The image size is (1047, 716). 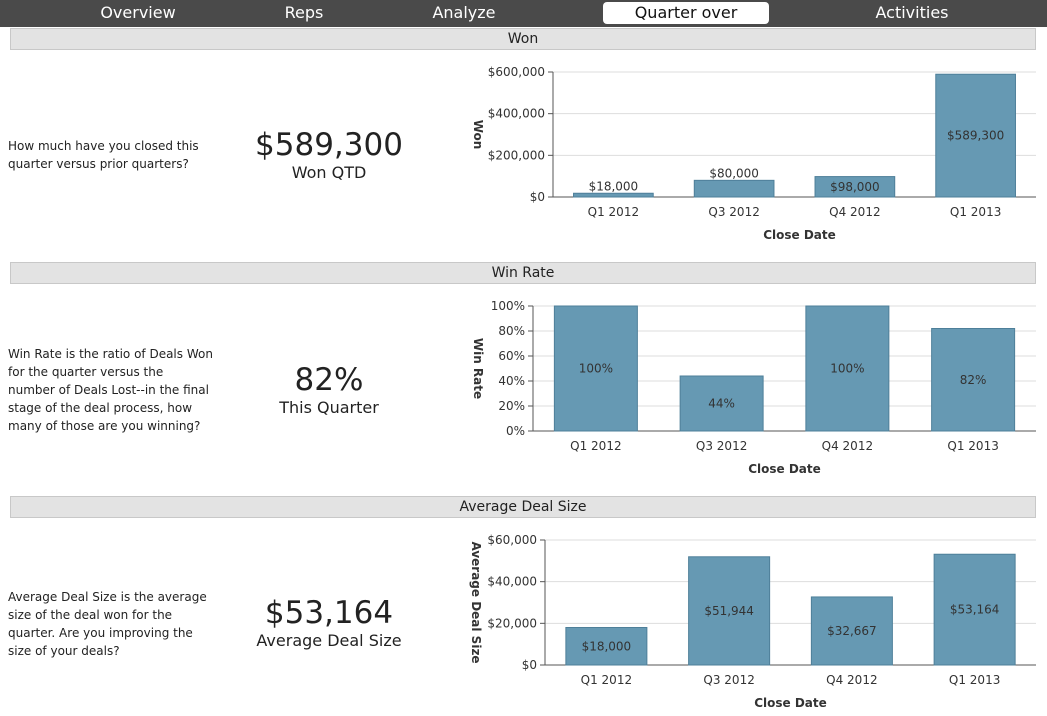 I want to click on average-deal-size-ytick-label: $40,000, so click(x=512, y=582).